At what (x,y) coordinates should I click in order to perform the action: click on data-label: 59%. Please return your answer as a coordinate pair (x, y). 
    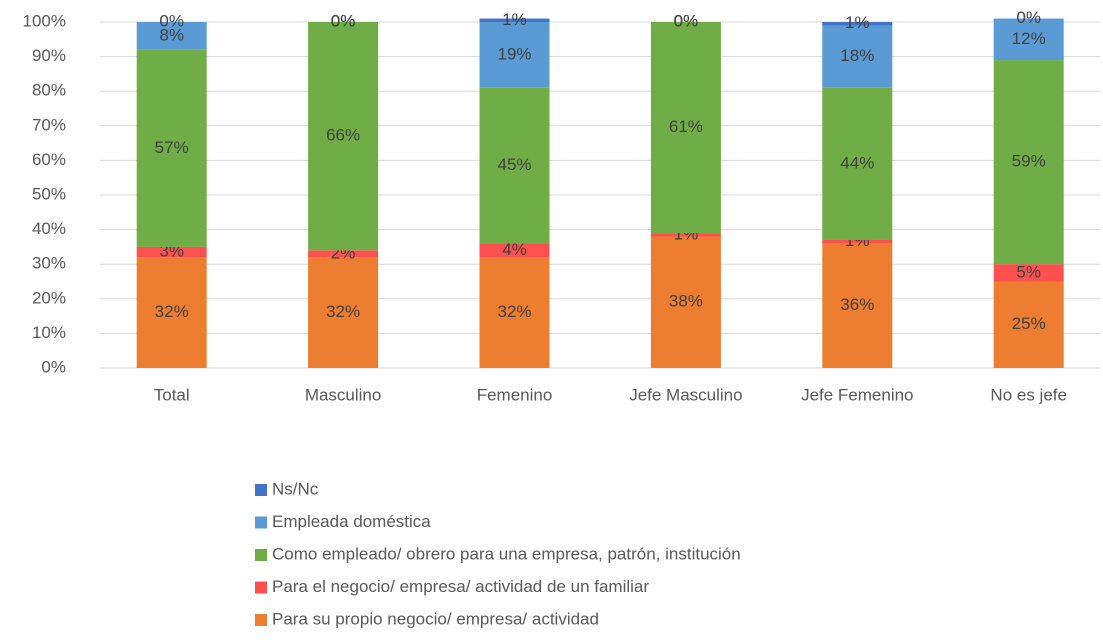
    Looking at the image, I should click on (1029, 161).